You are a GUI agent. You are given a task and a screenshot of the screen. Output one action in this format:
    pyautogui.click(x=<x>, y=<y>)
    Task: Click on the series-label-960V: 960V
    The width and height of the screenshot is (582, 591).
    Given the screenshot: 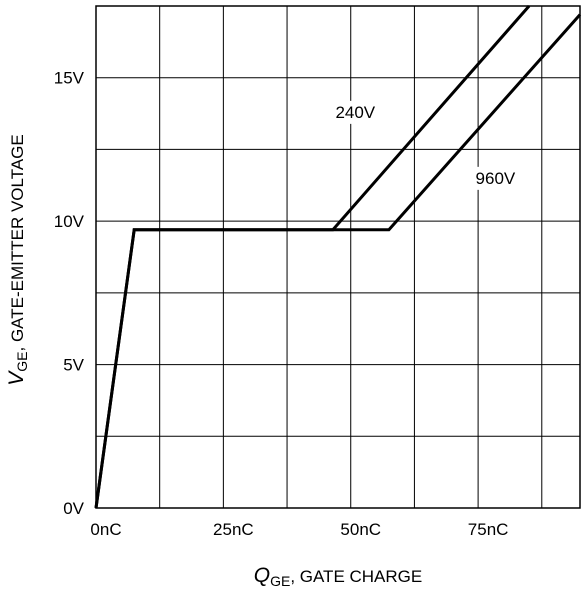 What is the action you would take?
    pyautogui.click(x=496, y=178)
    